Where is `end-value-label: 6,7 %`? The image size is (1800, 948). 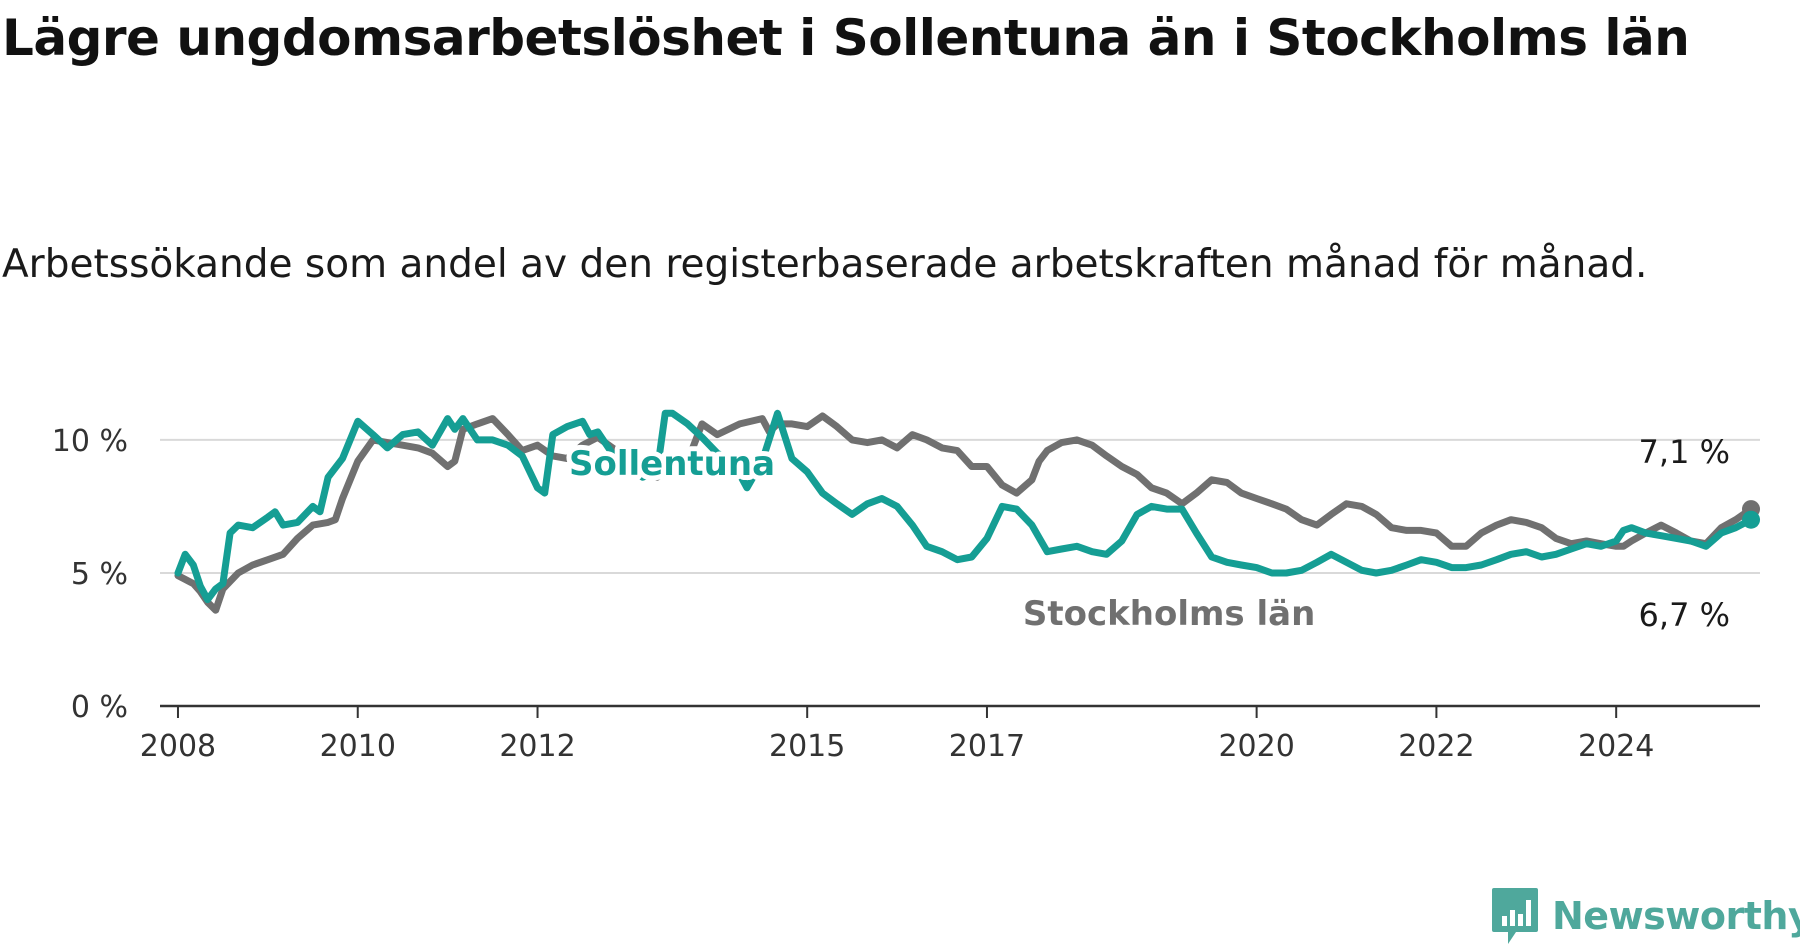 end-value-label: 6,7 % is located at coordinates (1684, 615).